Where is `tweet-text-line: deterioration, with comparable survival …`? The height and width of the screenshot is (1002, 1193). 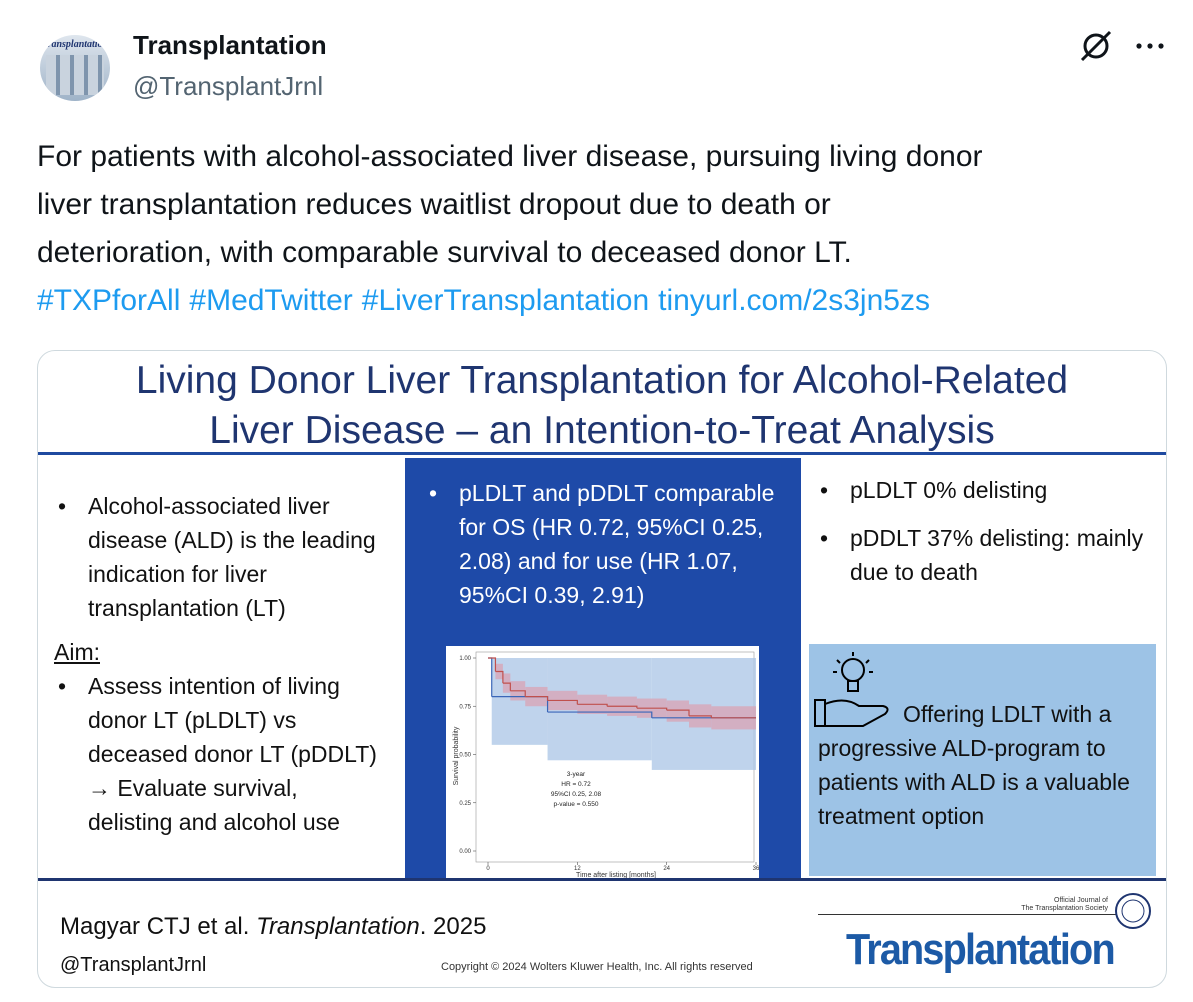 tweet-text-line: deterioration, with comparable survival … is located at coordinates (444, 252).